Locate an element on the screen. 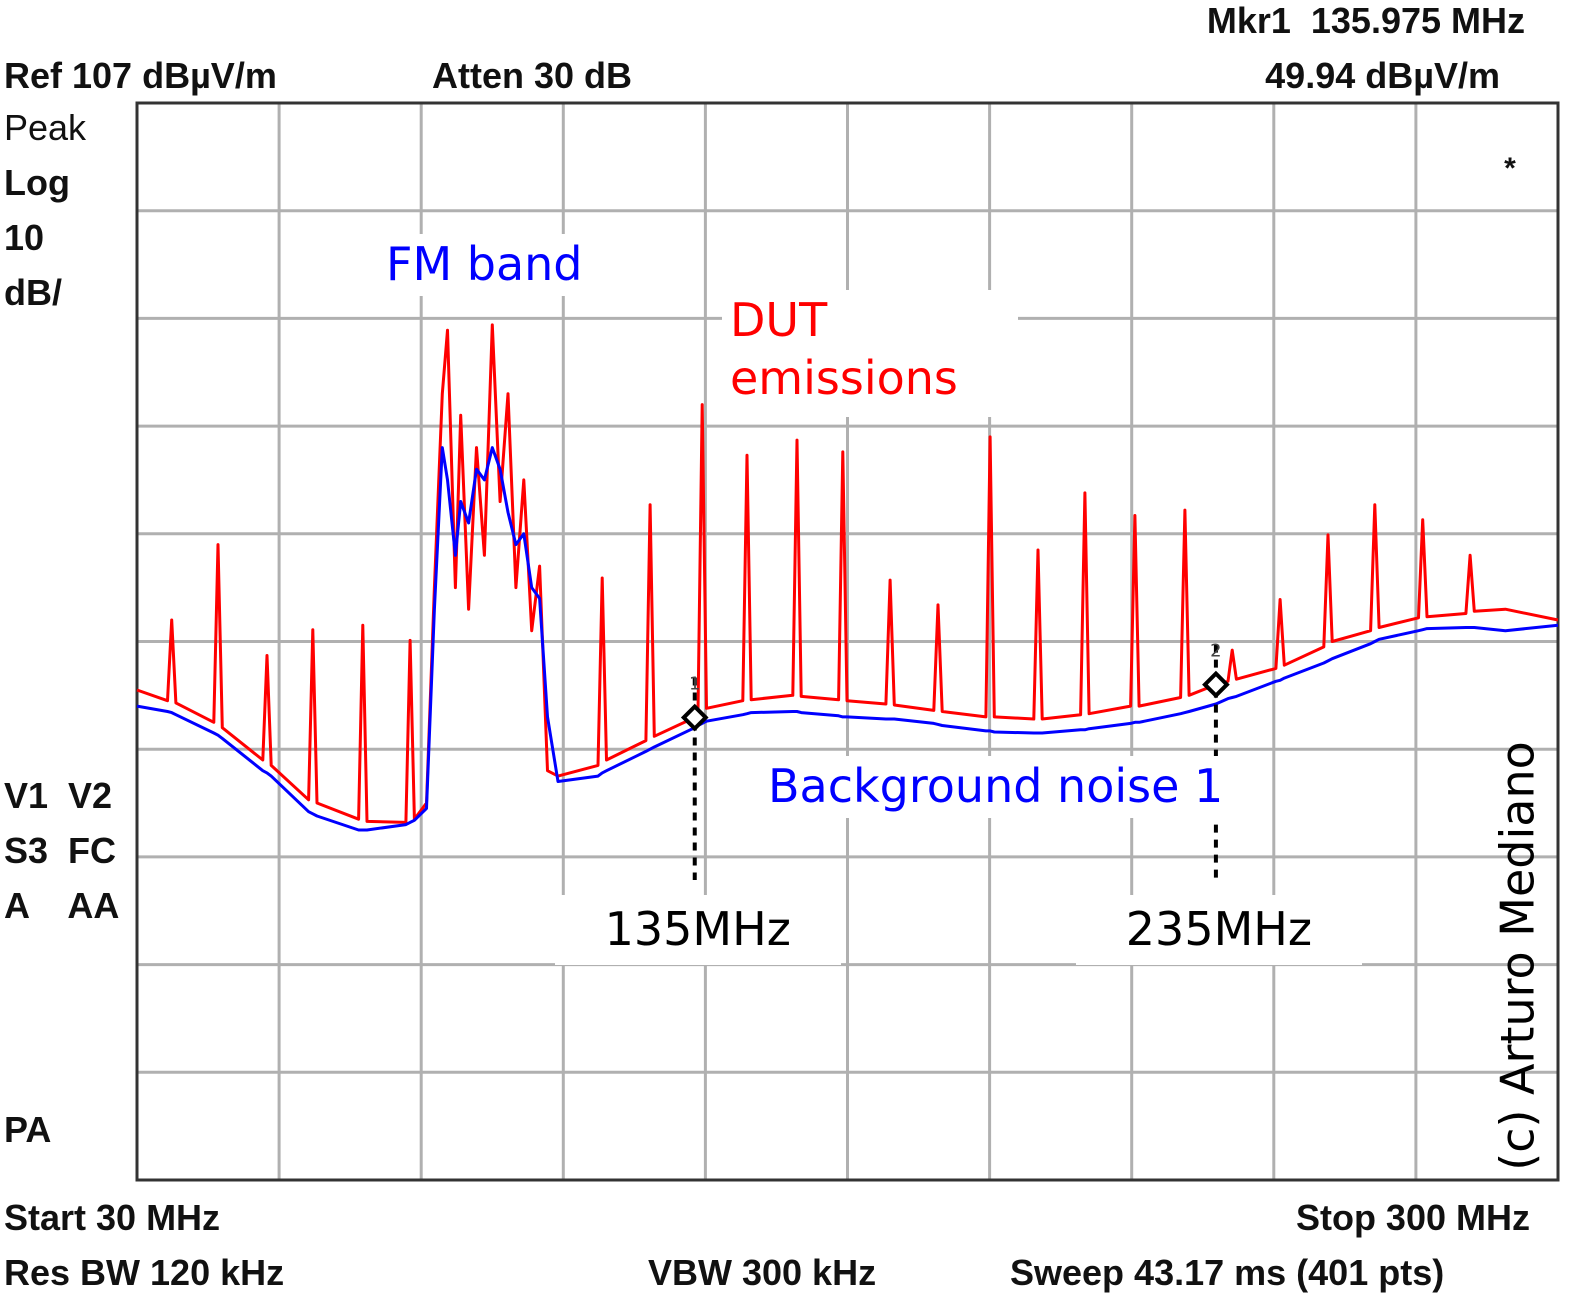  side-label: 10 is located at coordinates (24, 237).